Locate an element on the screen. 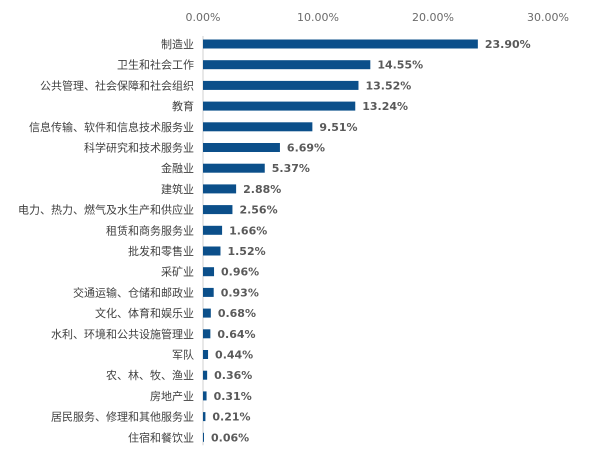  value-label: 0.64% is located at coordinates (236, 334).